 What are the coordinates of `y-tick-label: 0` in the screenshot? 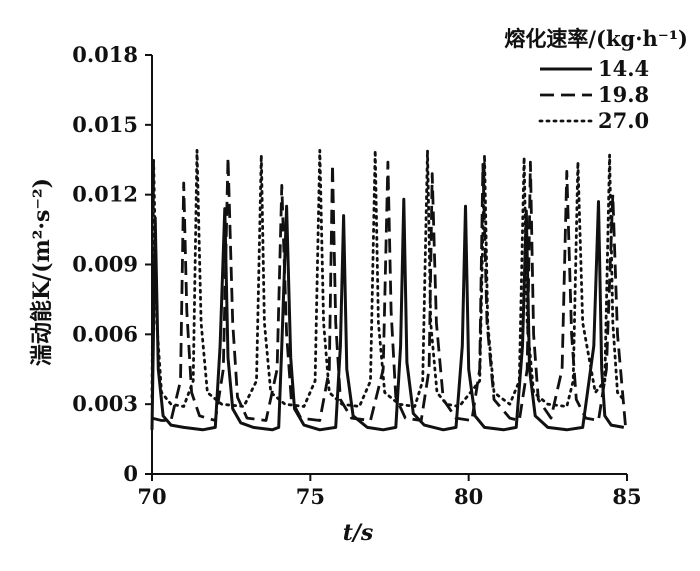 It's located at (130, 473).